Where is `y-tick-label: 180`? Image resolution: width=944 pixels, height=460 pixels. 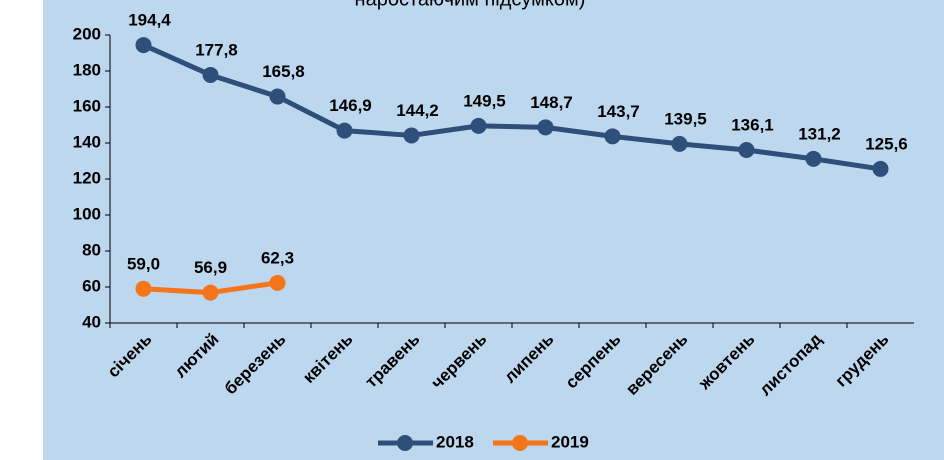
y-tick-label: 180 is located at coordinates (87, 69).